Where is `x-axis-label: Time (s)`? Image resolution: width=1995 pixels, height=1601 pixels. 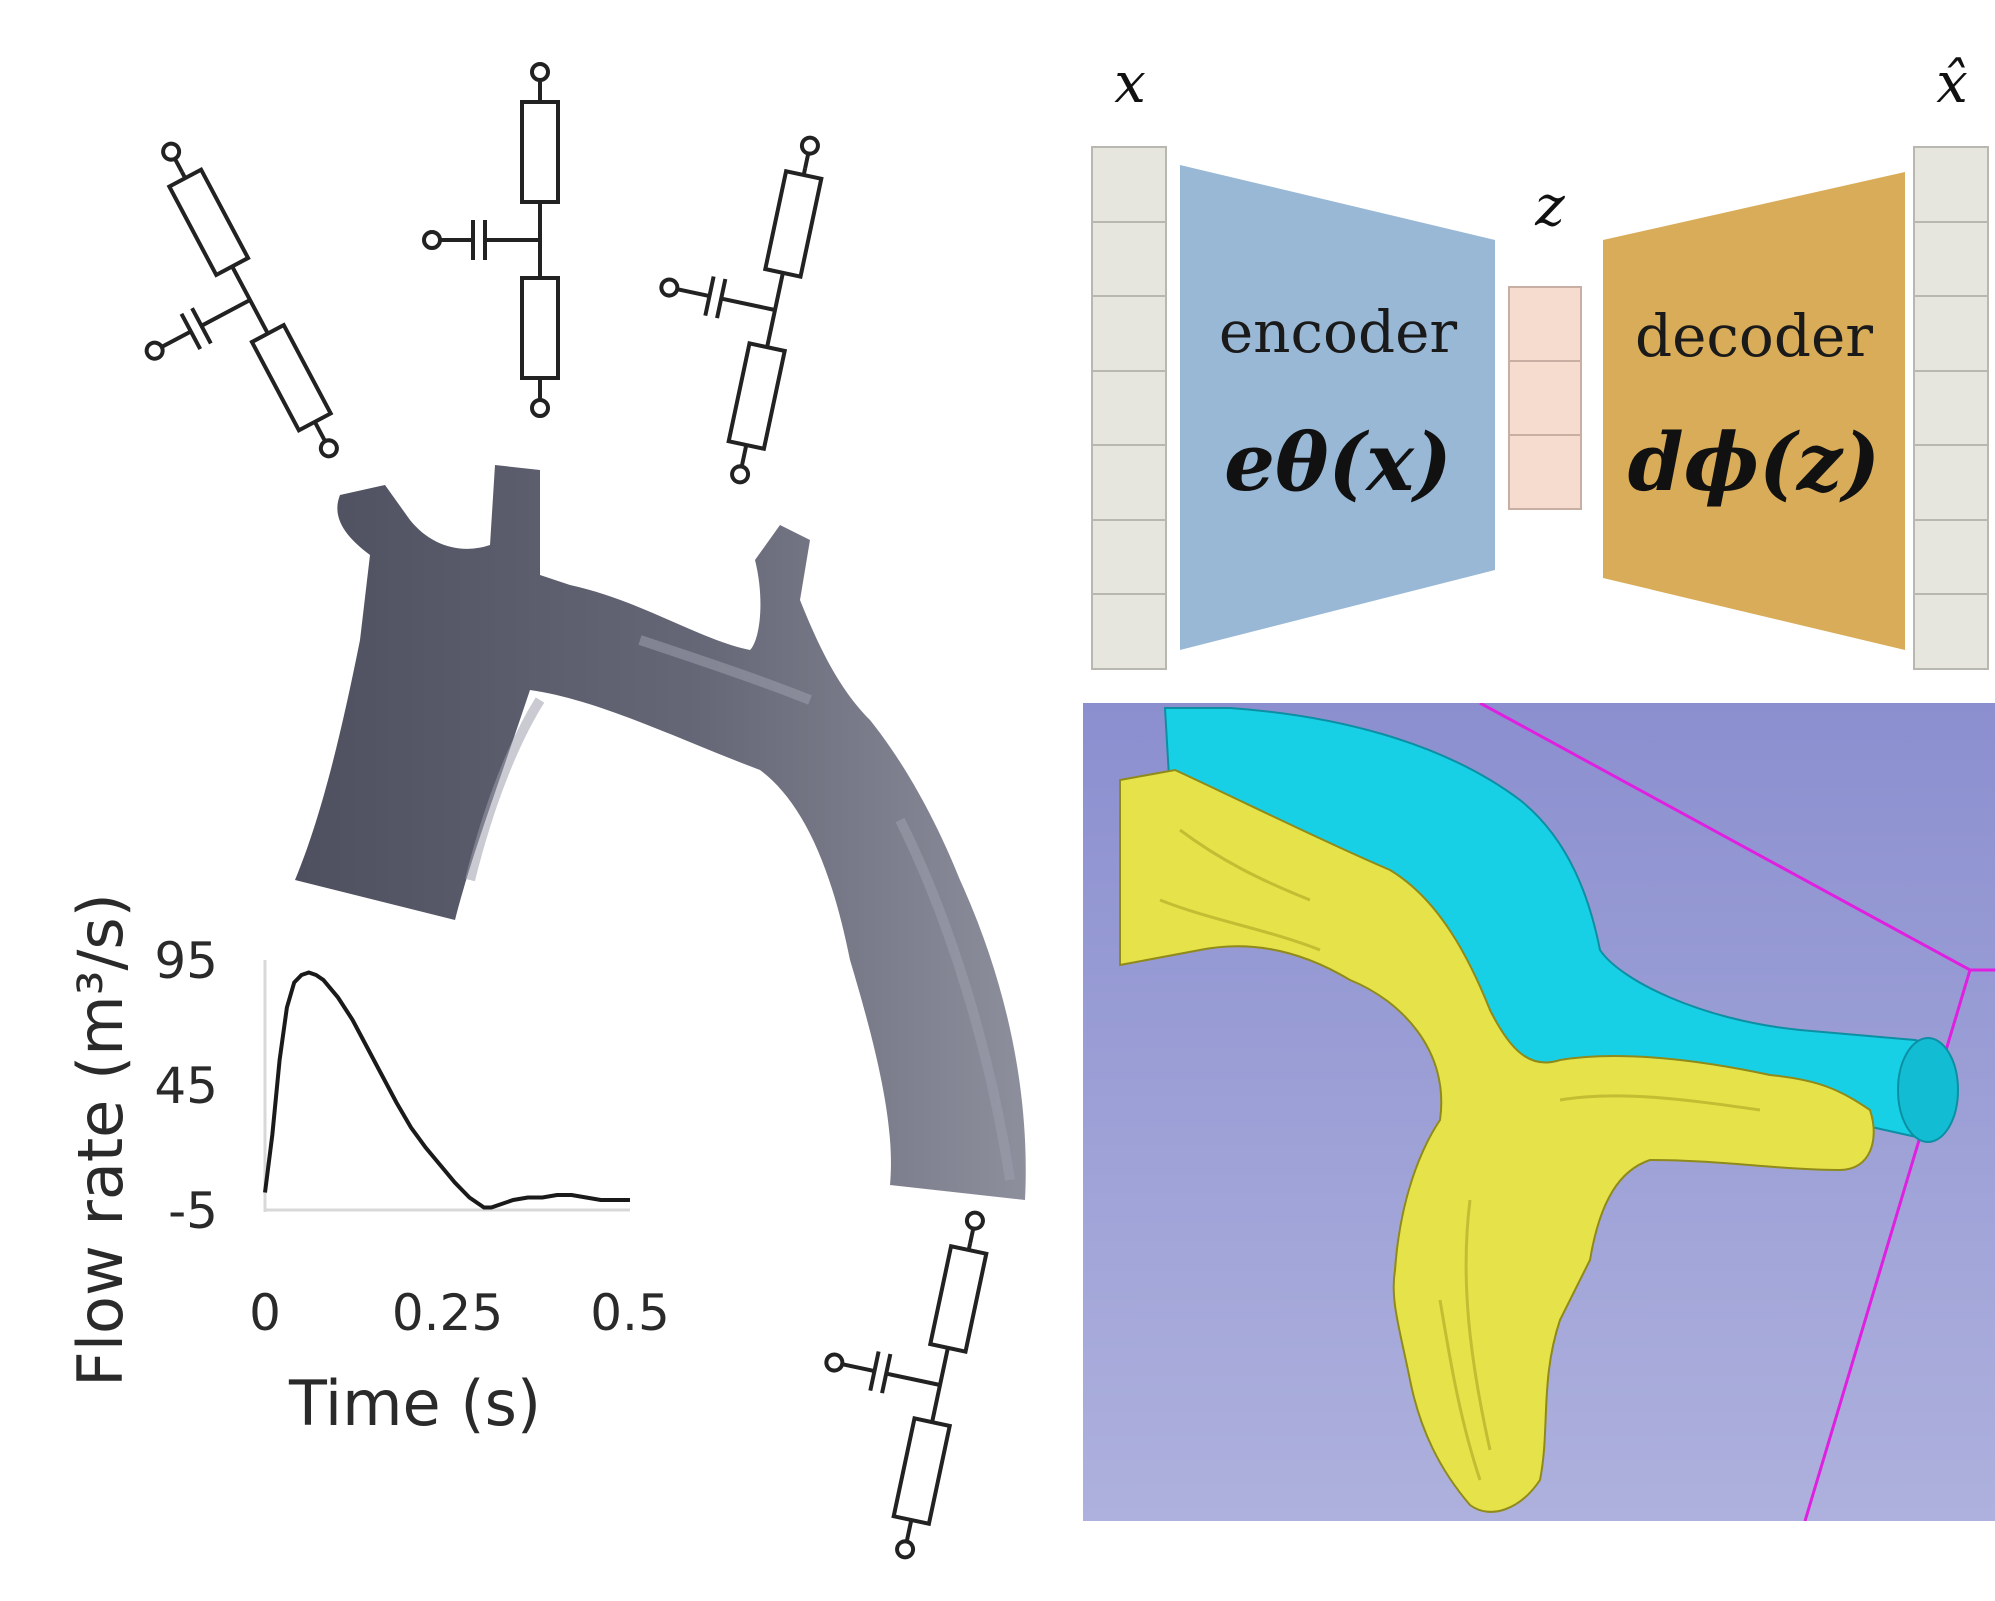 x-axis-label: Time (s) is located at coordinates (414, 1403).